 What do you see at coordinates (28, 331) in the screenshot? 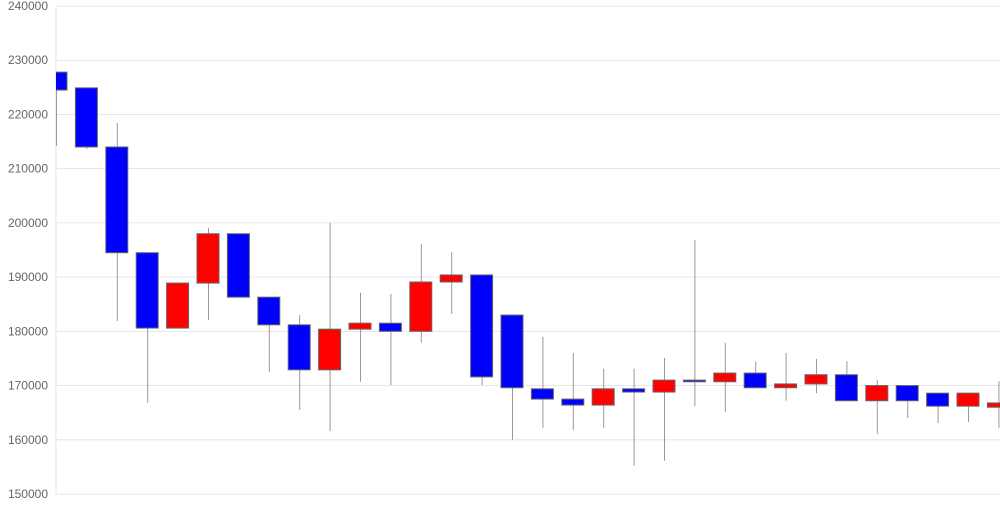
I see `y-tick-label: 180000` at bounding box center [28, 331].